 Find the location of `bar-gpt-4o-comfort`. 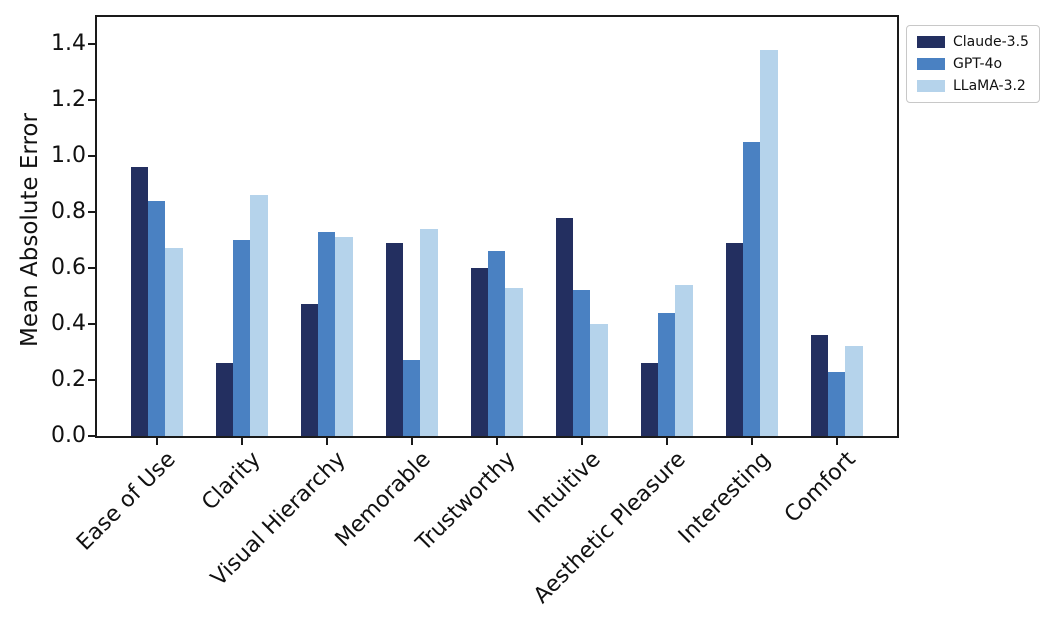

bar-gpt-4o-comfort is located at coordinates (837, 403).